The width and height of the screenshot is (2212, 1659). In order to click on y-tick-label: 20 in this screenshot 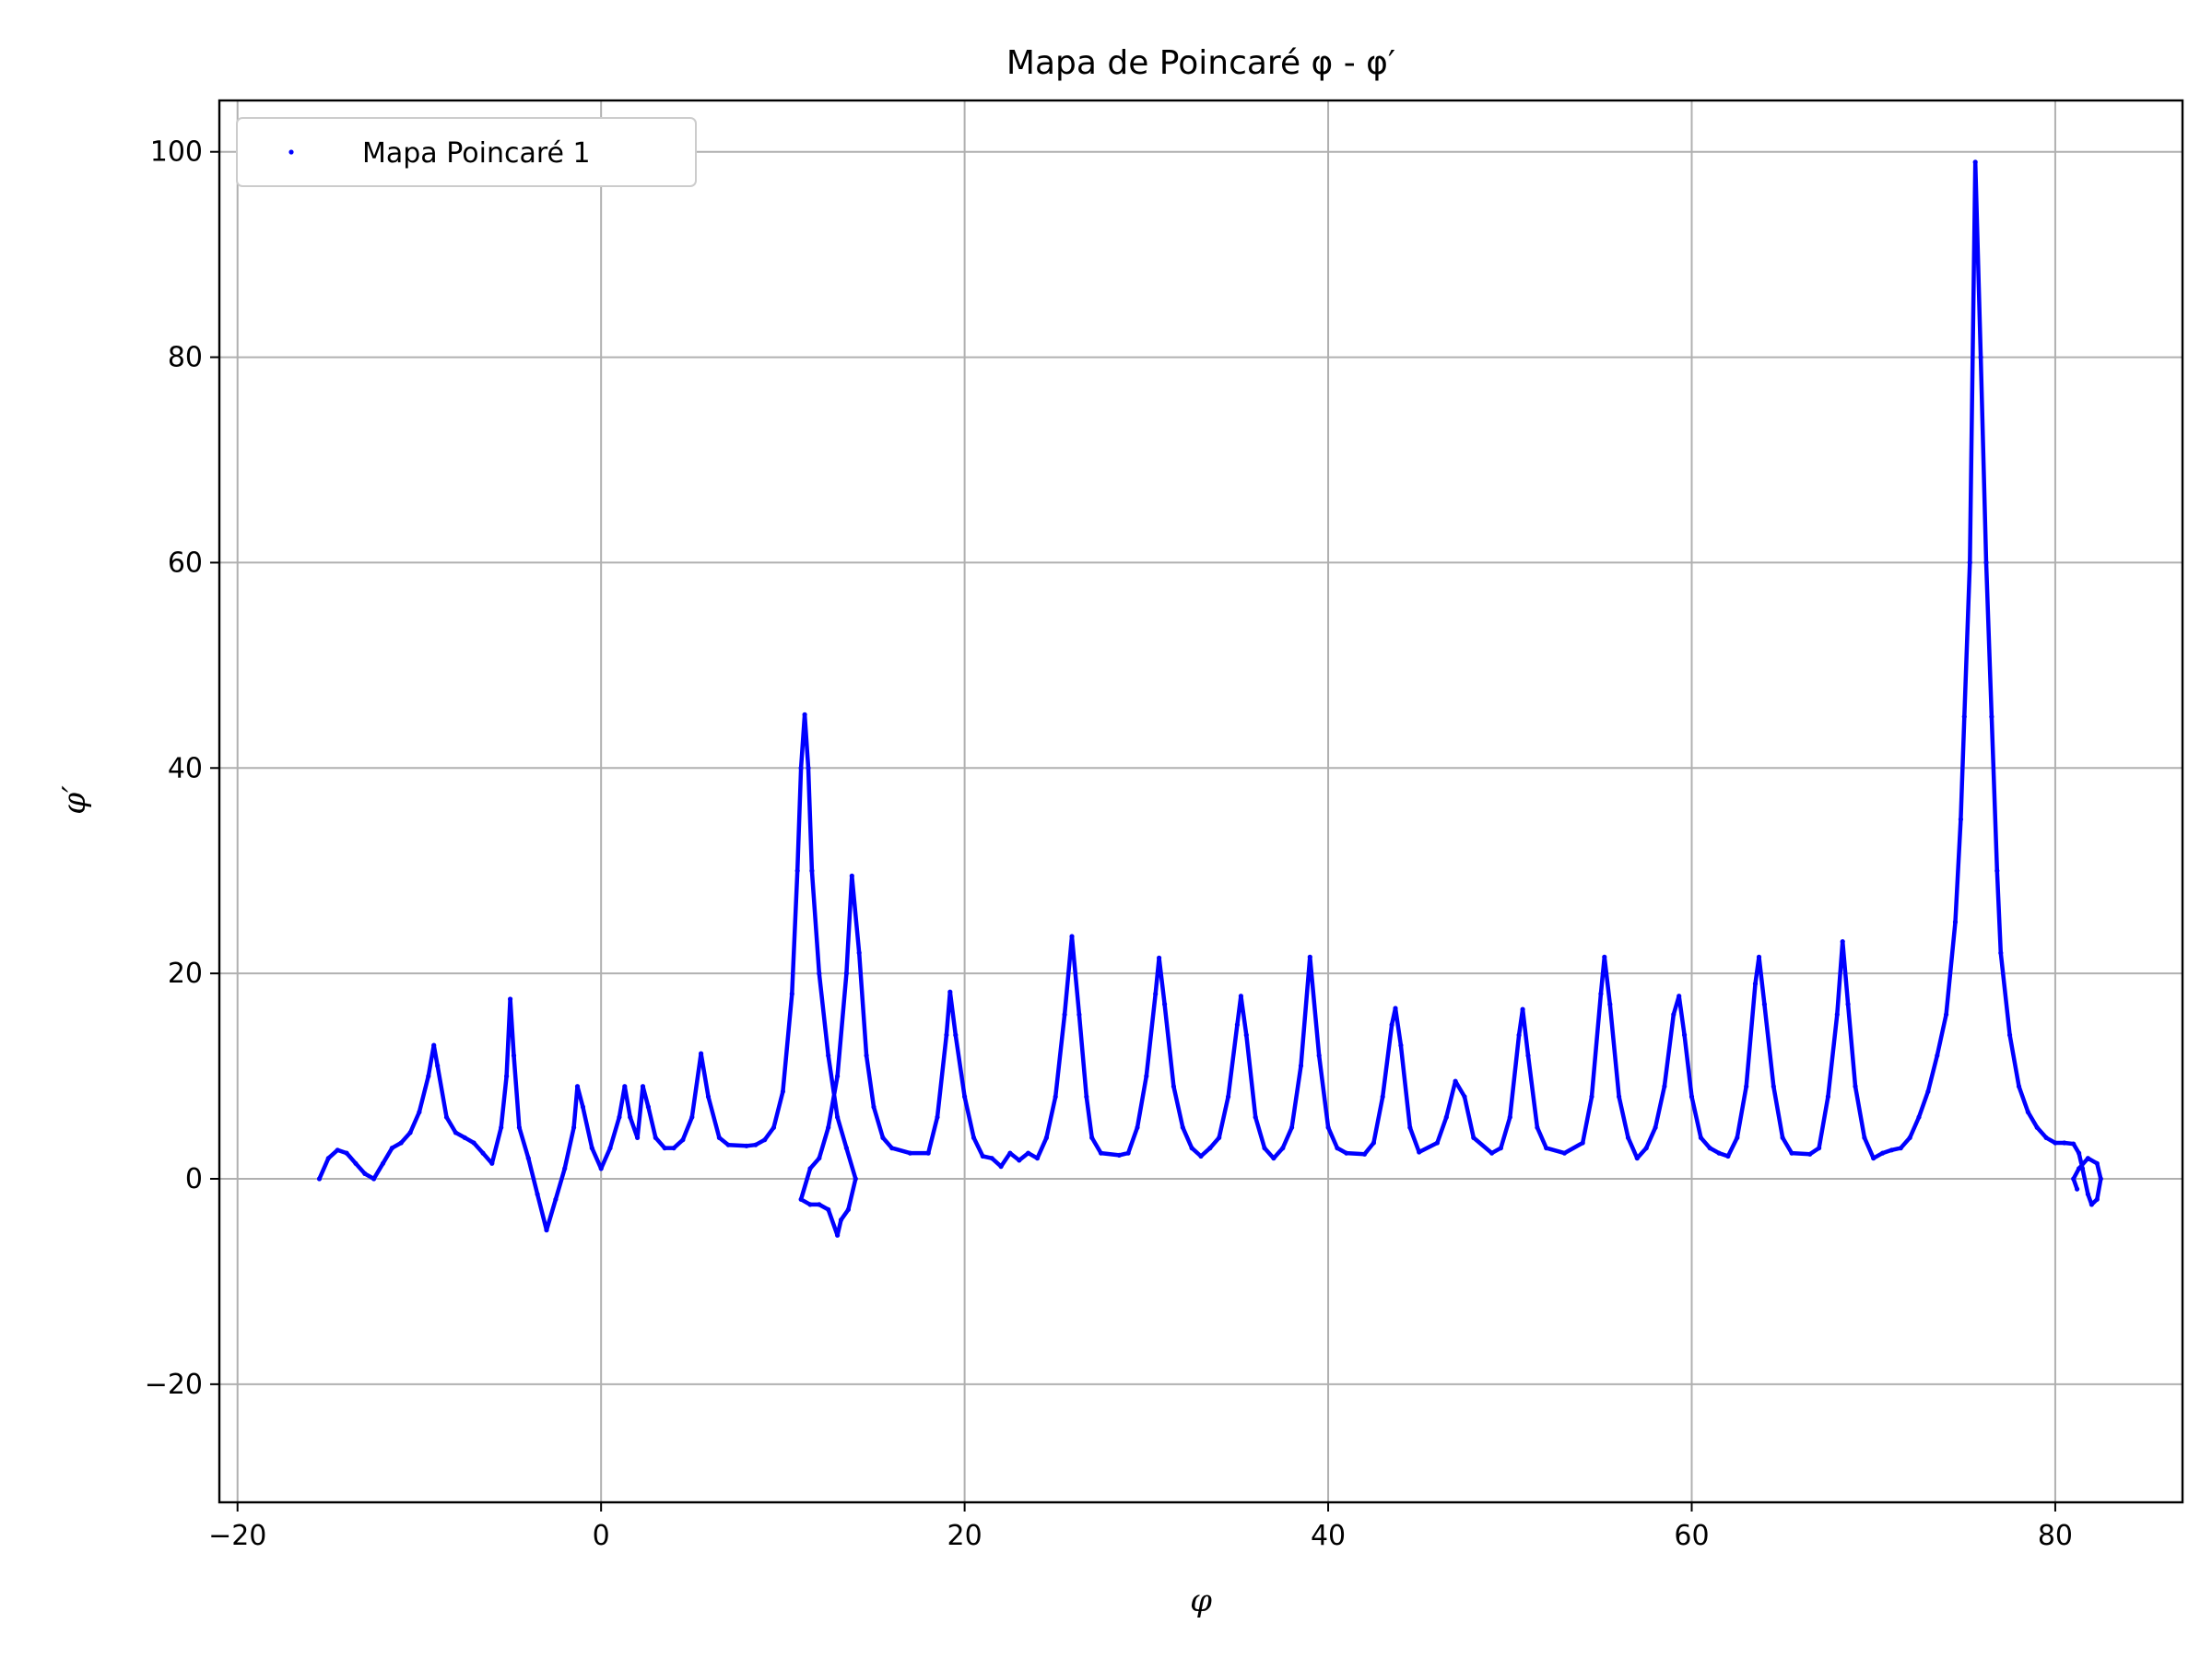, I will do `click(185, 974)`.